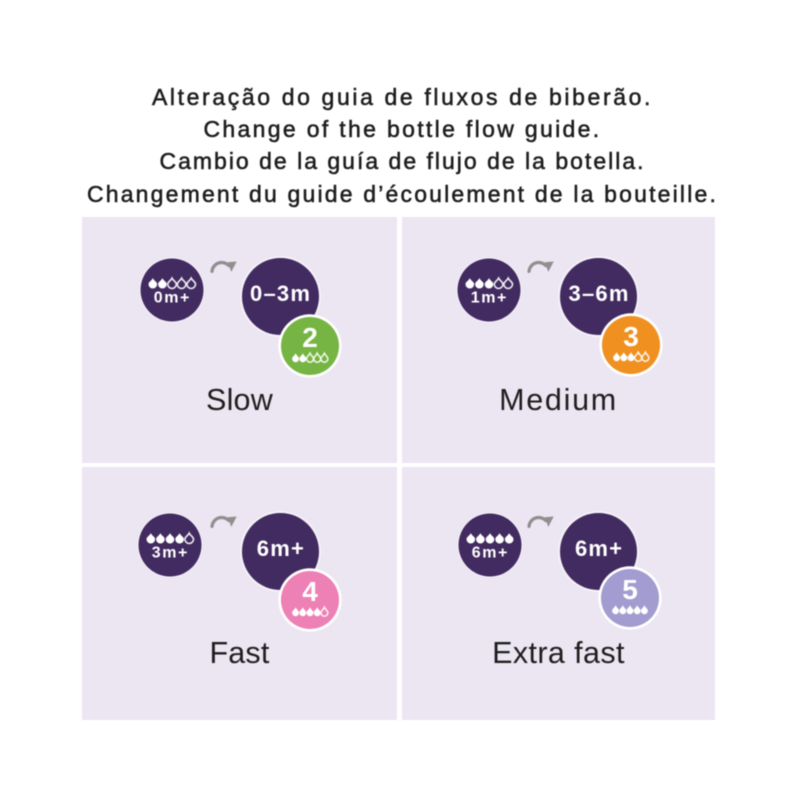 This screenshot has height=800, width=800. Describe the element at coordinates (169, 553) in the screenshot. I see `svg-text: 3m+` at that location.